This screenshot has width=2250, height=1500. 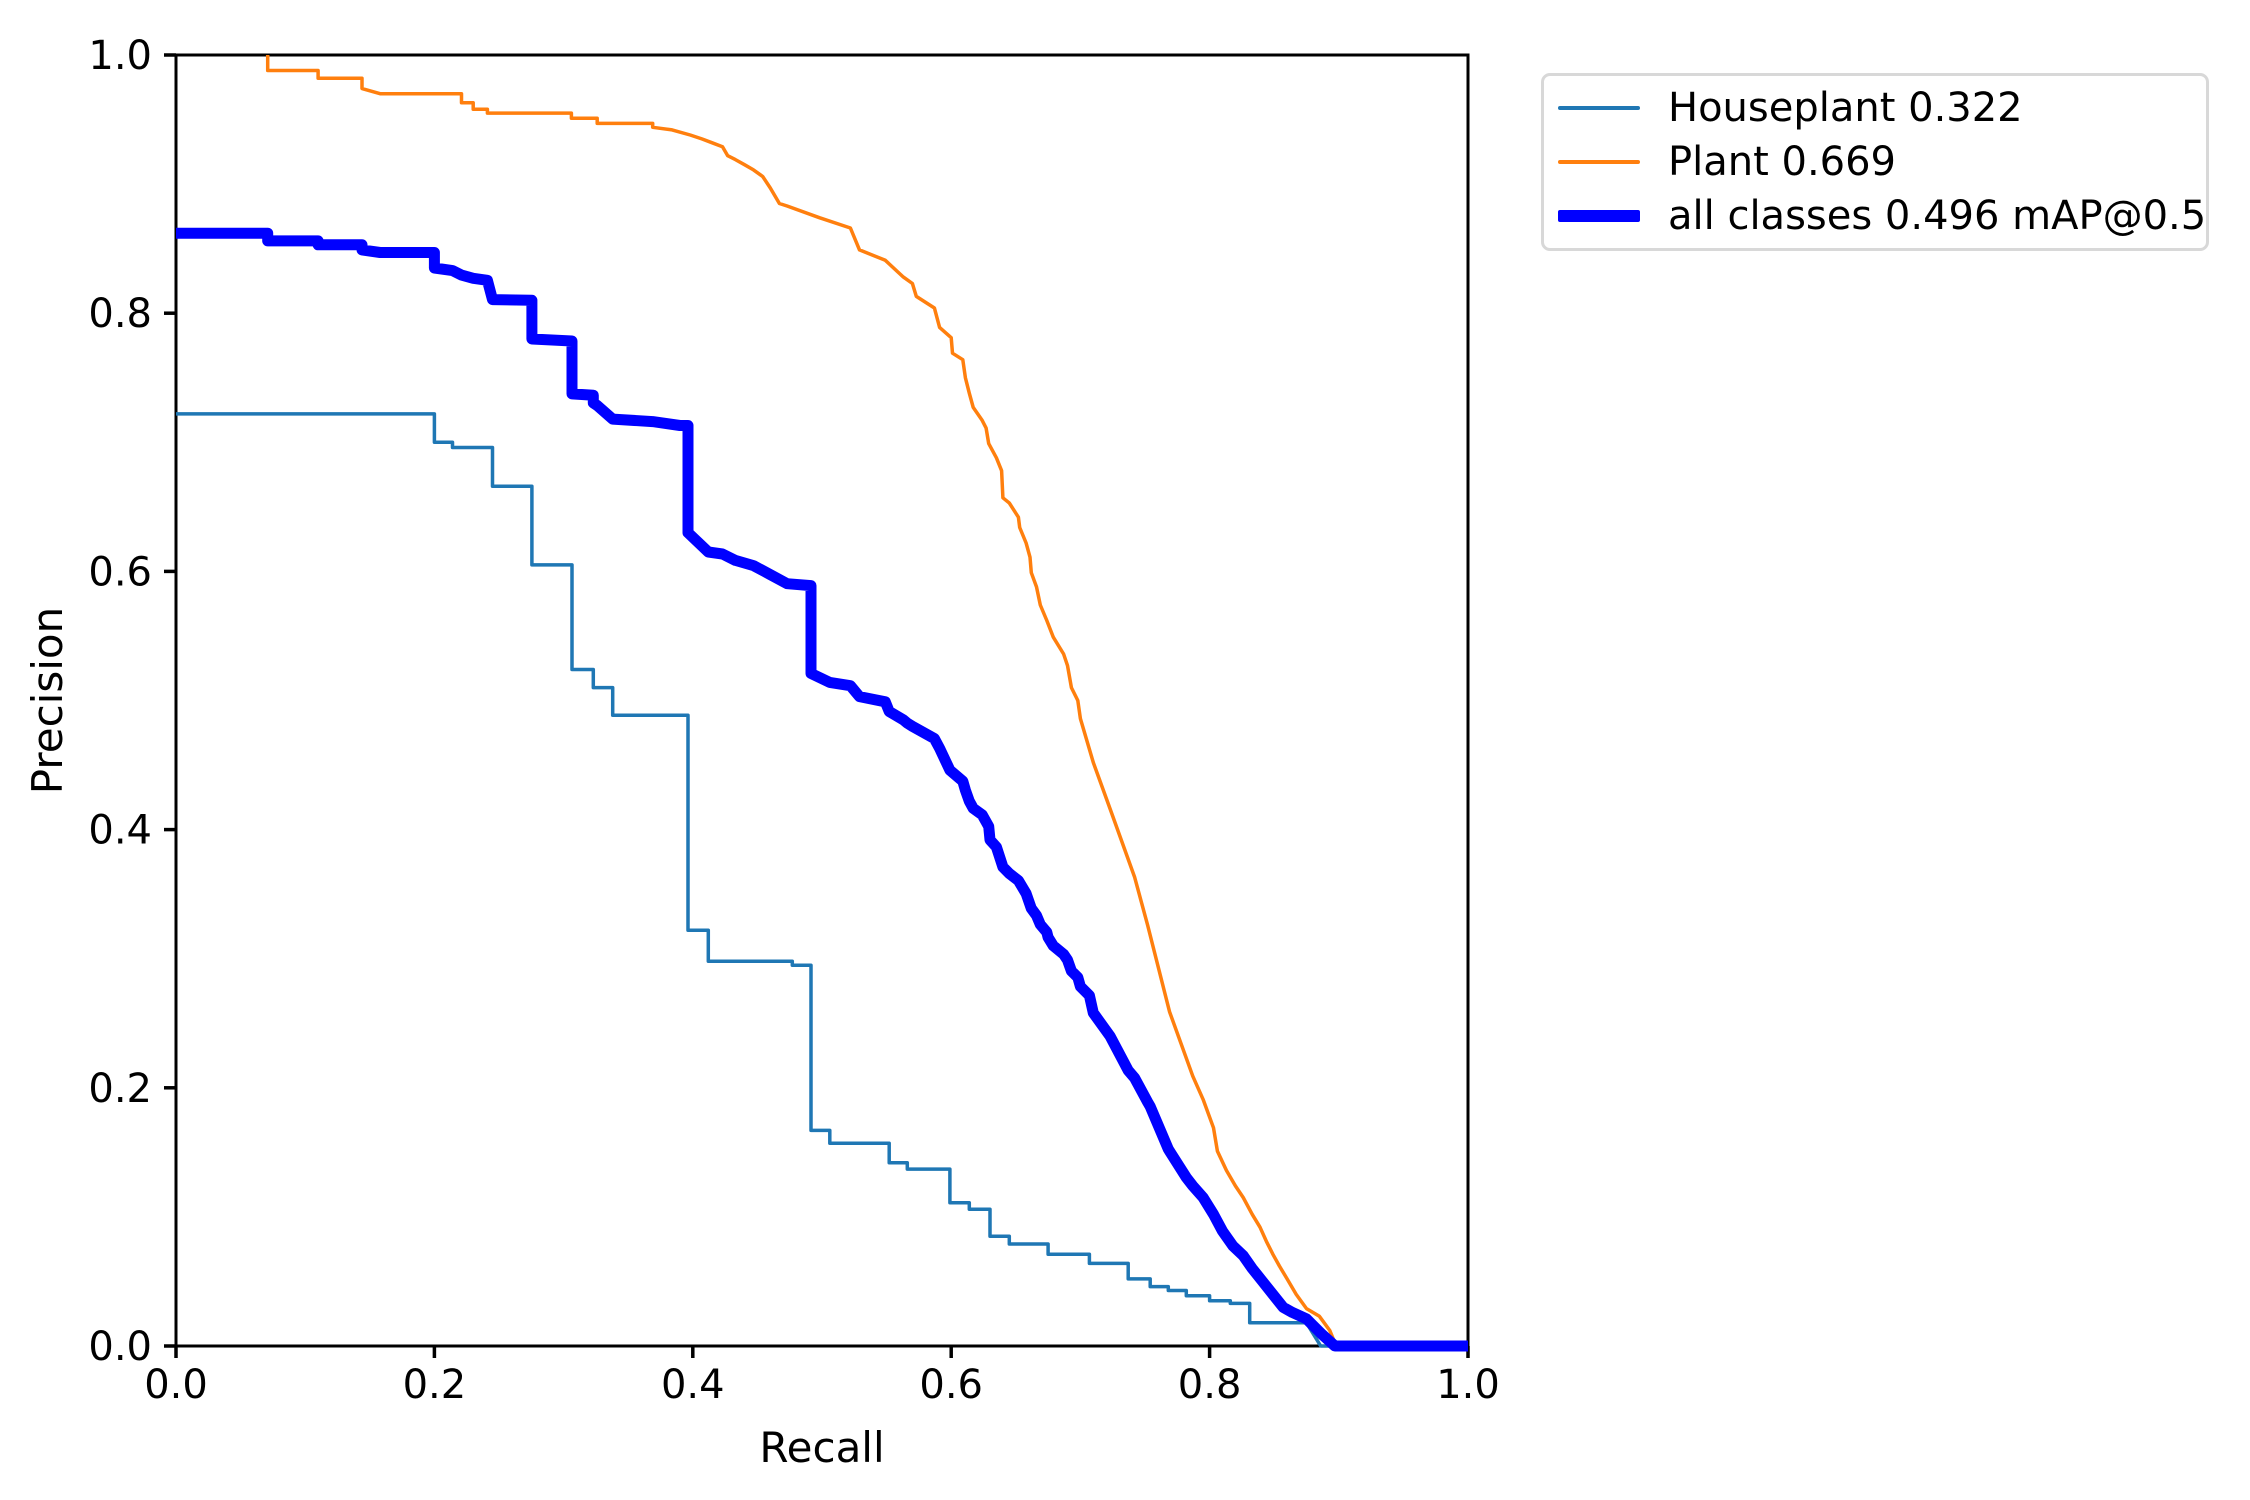 I want to click on y-tick-label-0.2: 0.2, so click(x=120, y=1089).